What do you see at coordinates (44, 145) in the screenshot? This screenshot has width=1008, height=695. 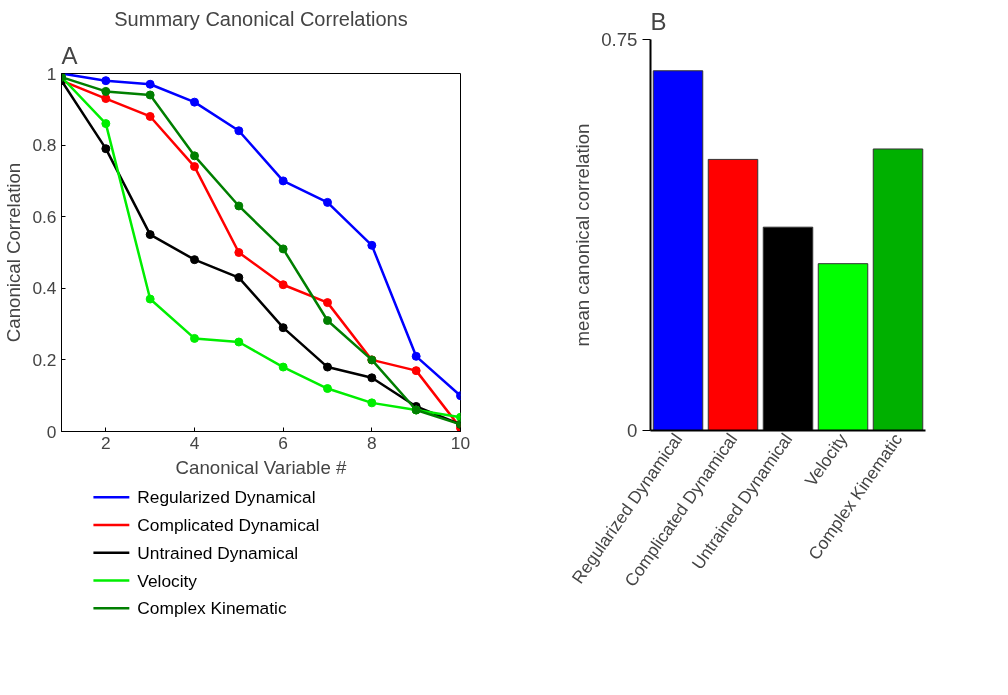 I see `y-tick-label: 0.8` at bounding box center [44, 145].